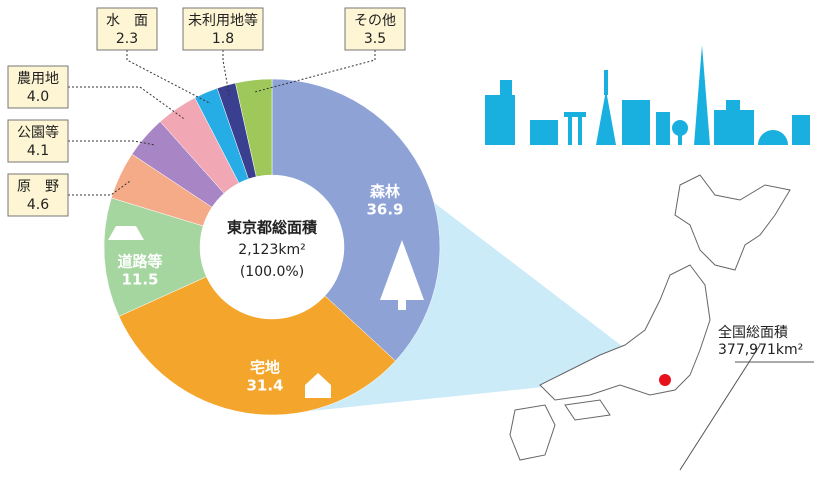 The height and width of the screenshot is (494, 814). Describe the element at coordinates (318, 385) in the screenshot. I see `house-icon` at that location.